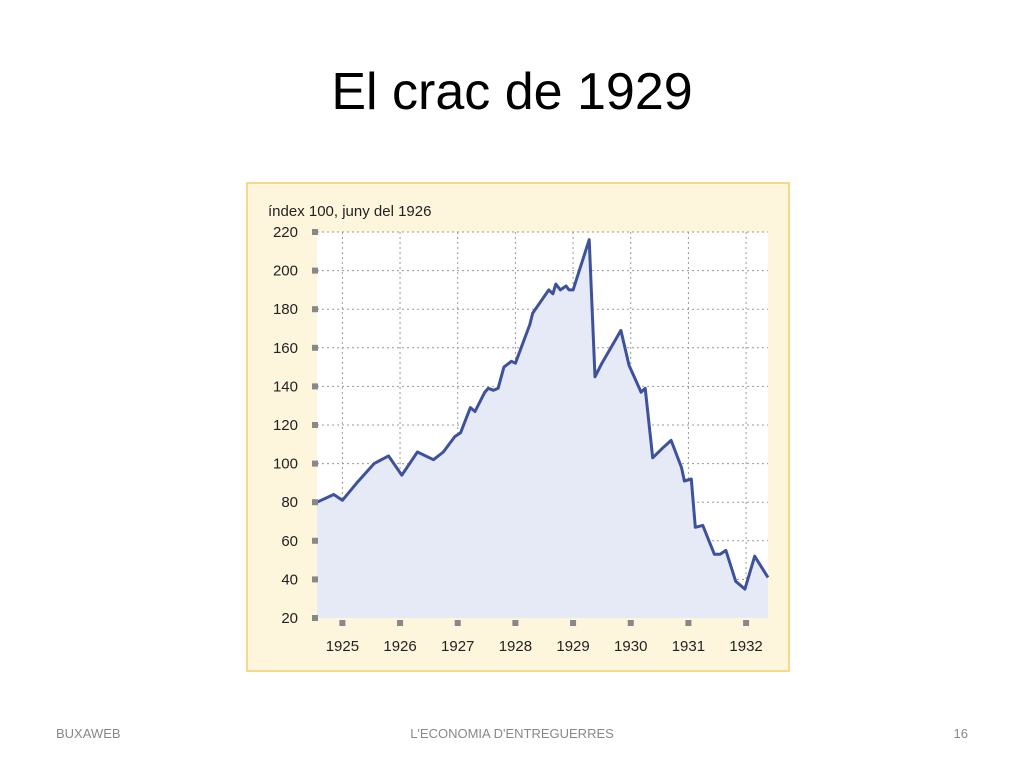 The height and width of the screenshot is (768, 1024). Describe the element at coordinates (289, 541) in the screenshot. I see `y-tick-label: 60` at that location.